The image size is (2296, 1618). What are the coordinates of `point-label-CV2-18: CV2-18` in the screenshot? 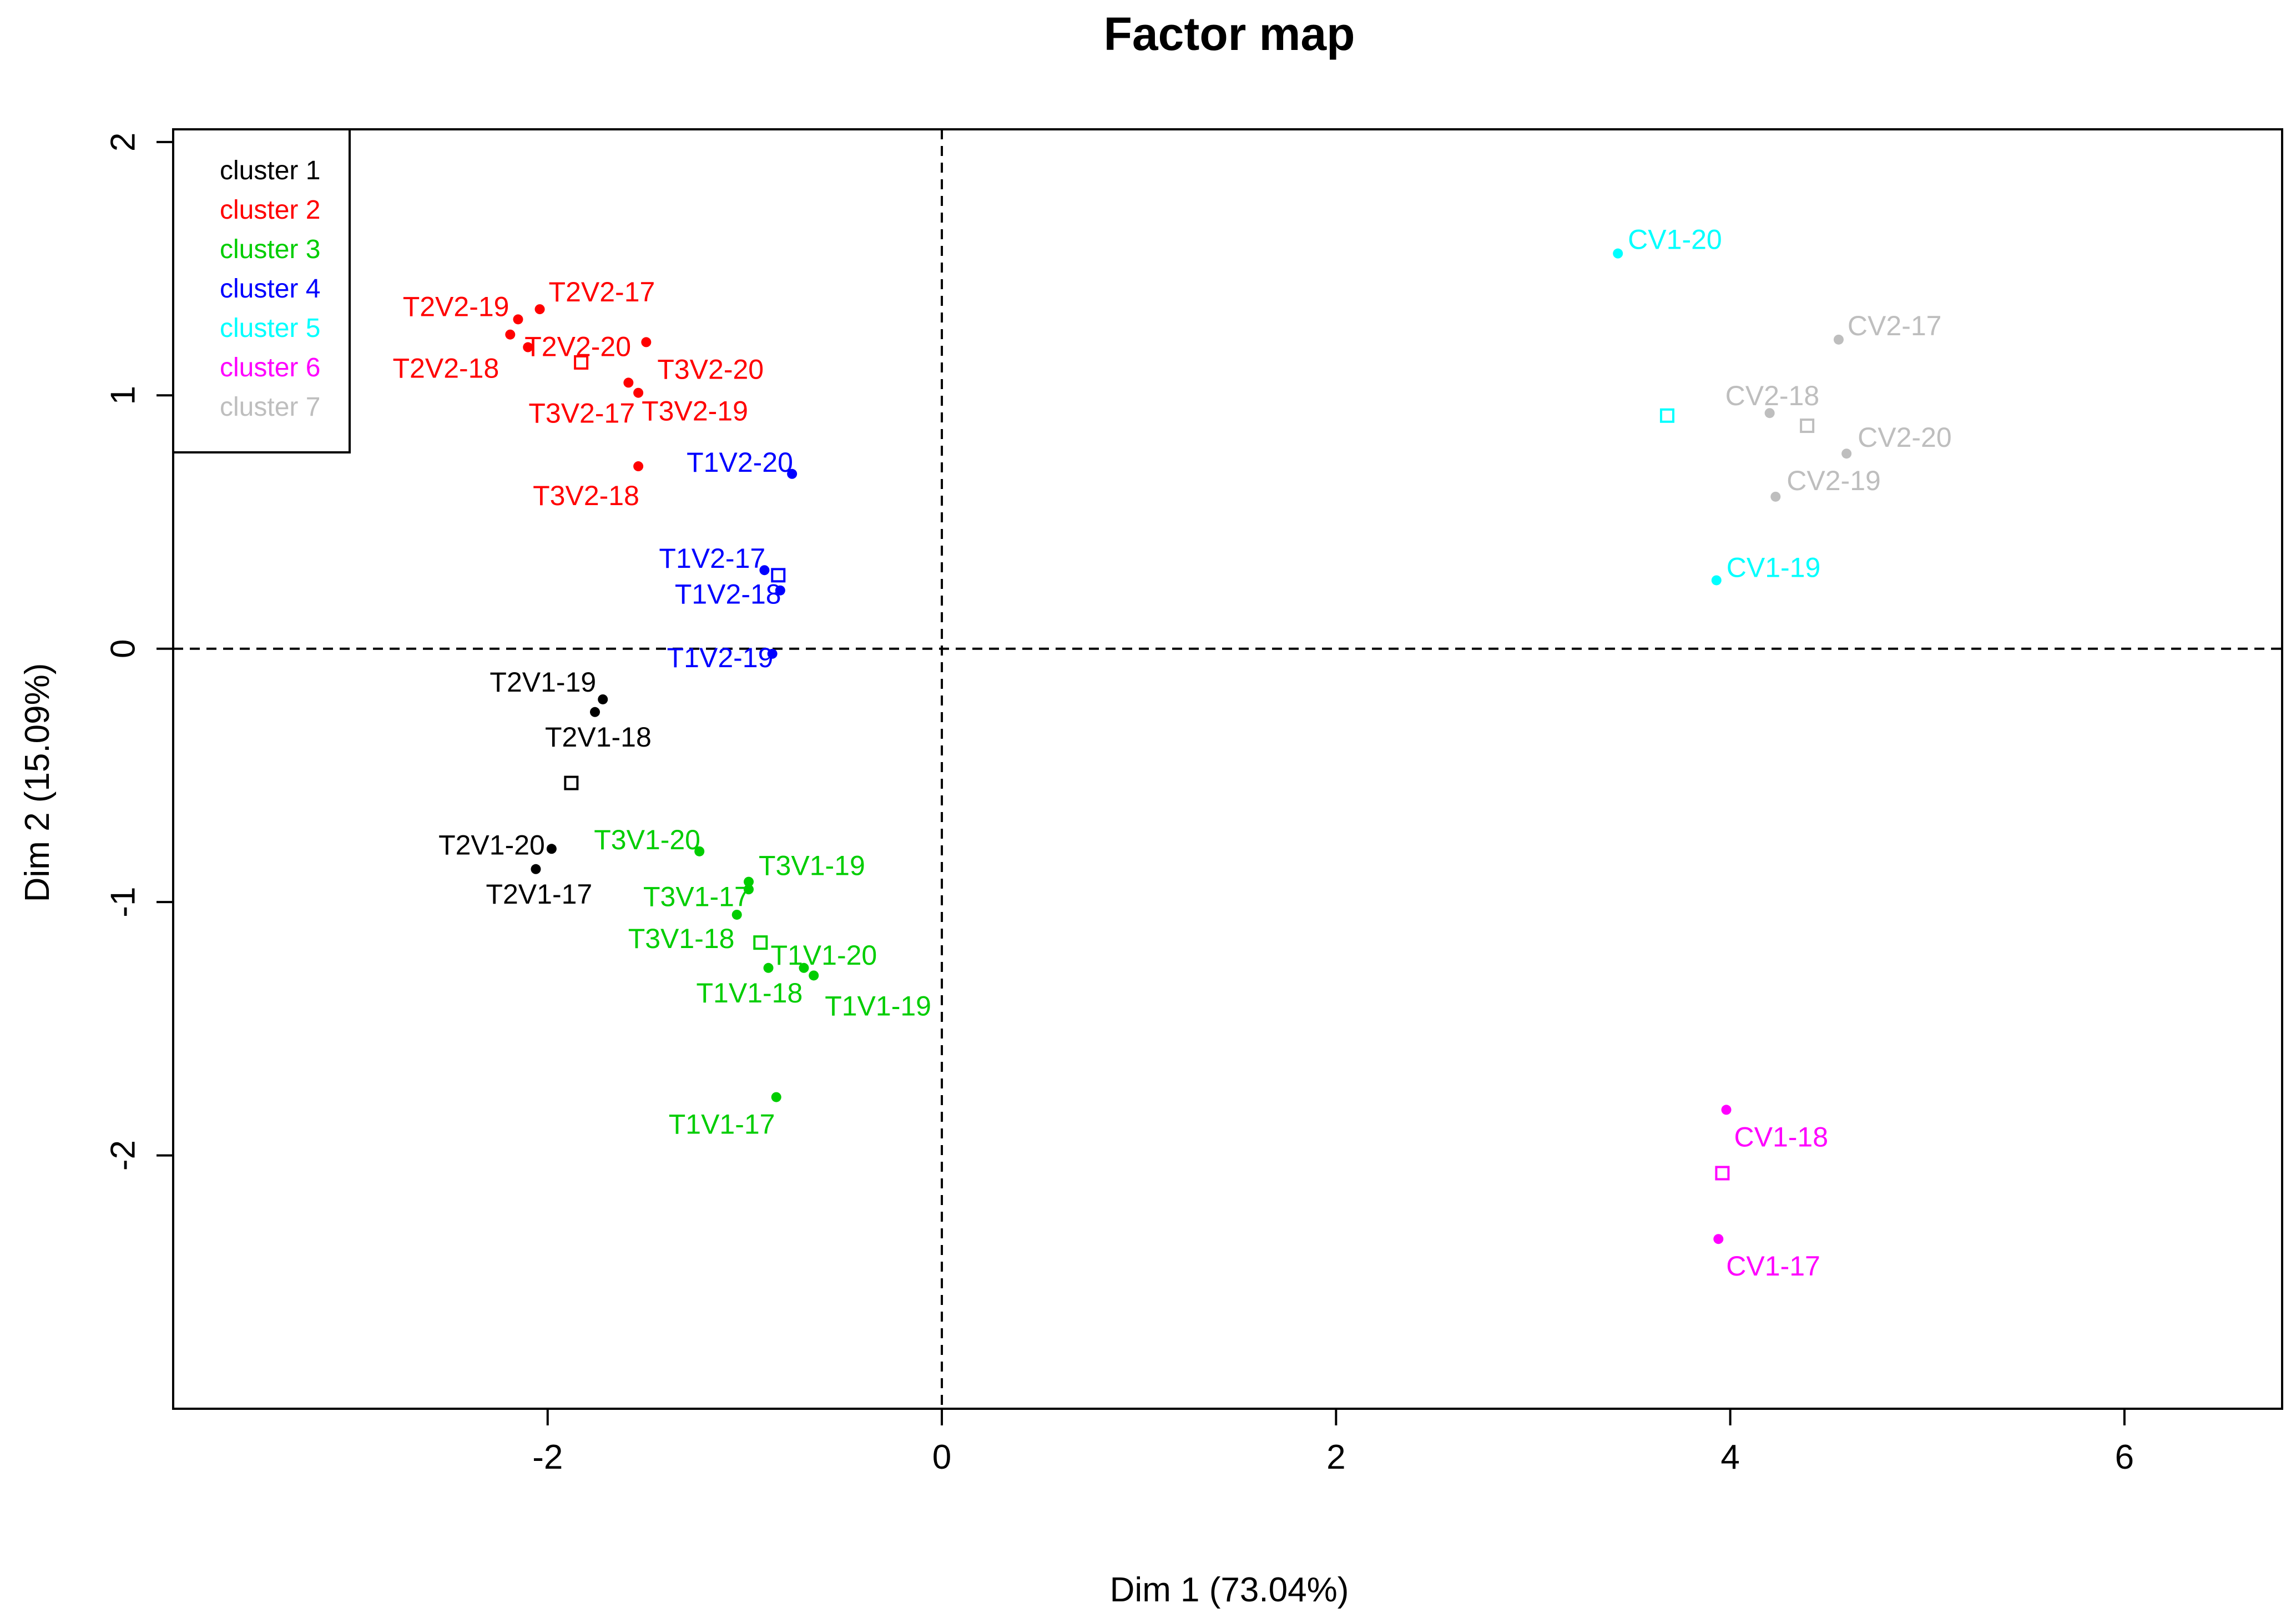 It's located at (1772, 395).